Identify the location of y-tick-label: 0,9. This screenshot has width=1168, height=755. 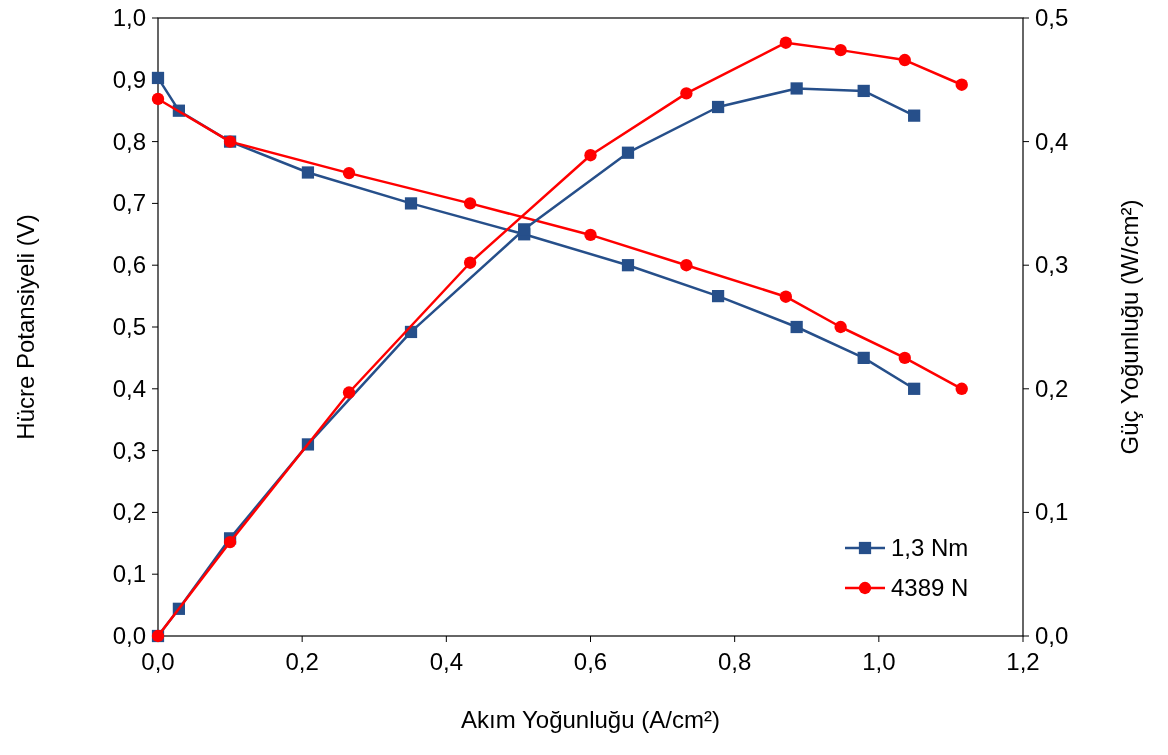
(129, 79).